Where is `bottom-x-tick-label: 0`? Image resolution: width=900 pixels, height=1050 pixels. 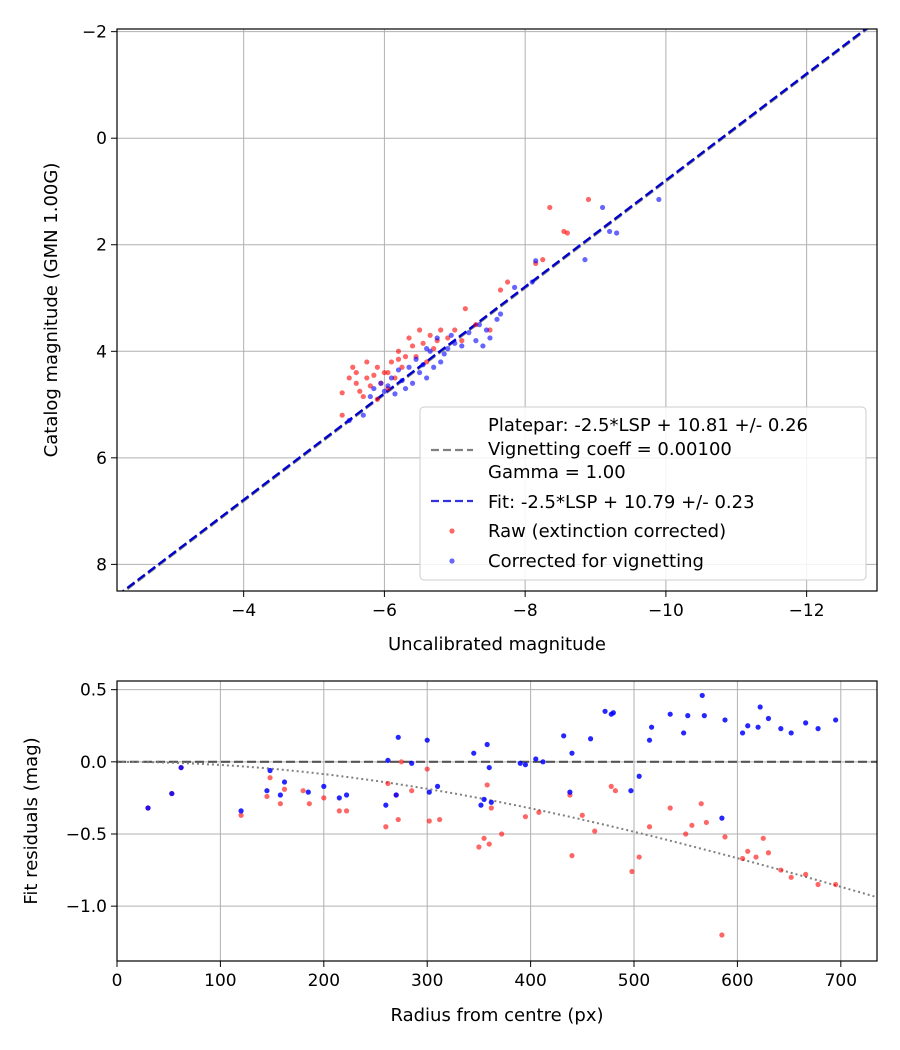 bottom-x-tick-label: 0 is located at coordinates (117, 981).